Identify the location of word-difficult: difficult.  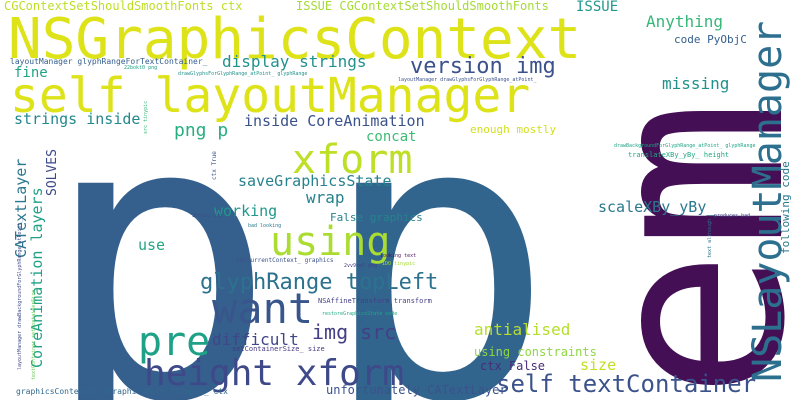
(255, 339).